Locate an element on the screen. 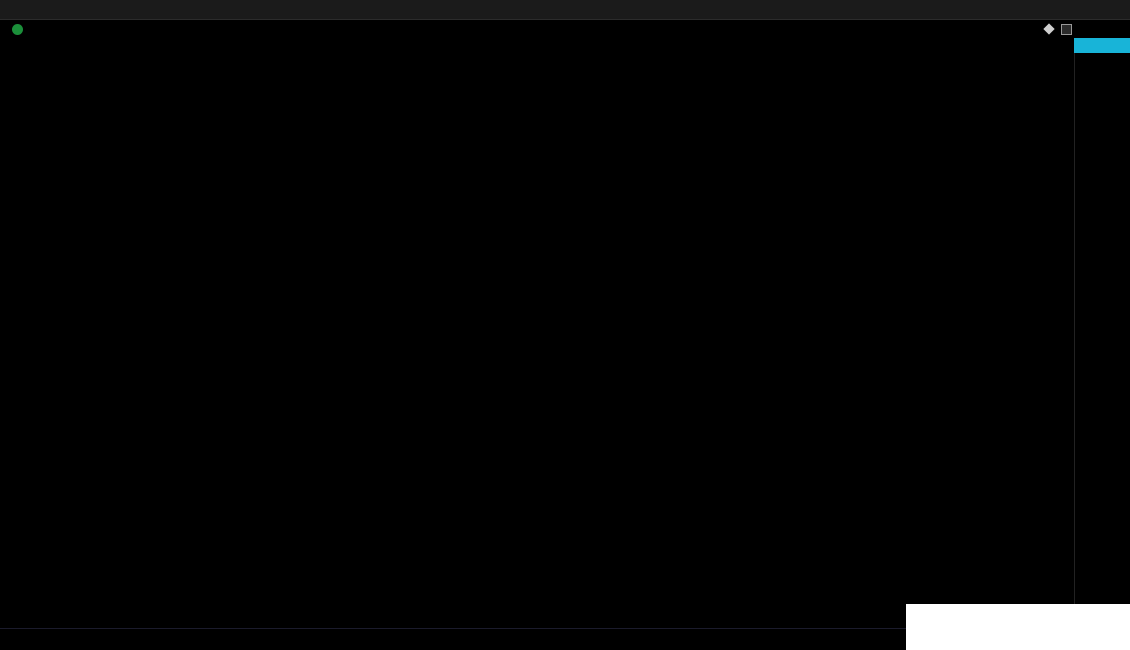 This screenshot has width=1130, height=650. toolbar-item-diejia is located at coordinates (1025, 10).